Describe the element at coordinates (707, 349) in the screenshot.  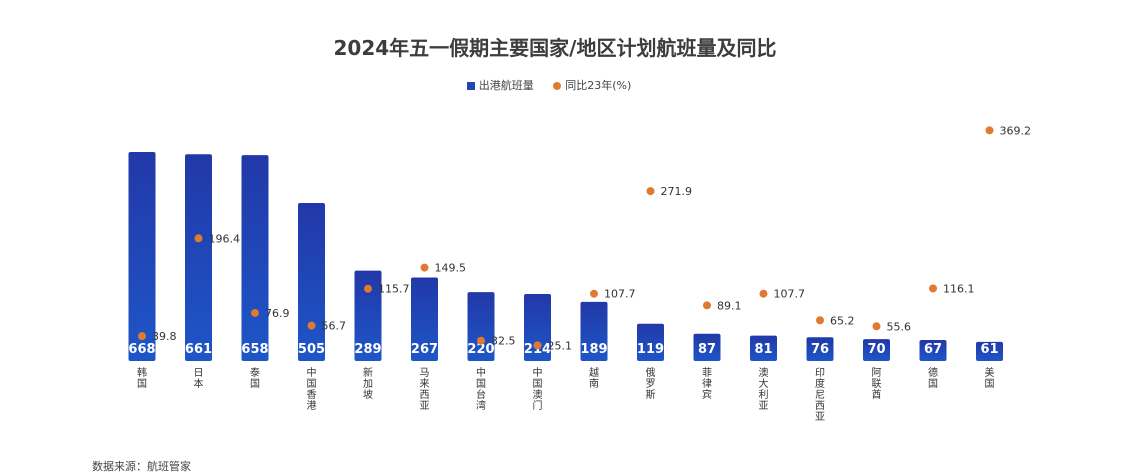
I see `bar-value-label: 87` at that location.